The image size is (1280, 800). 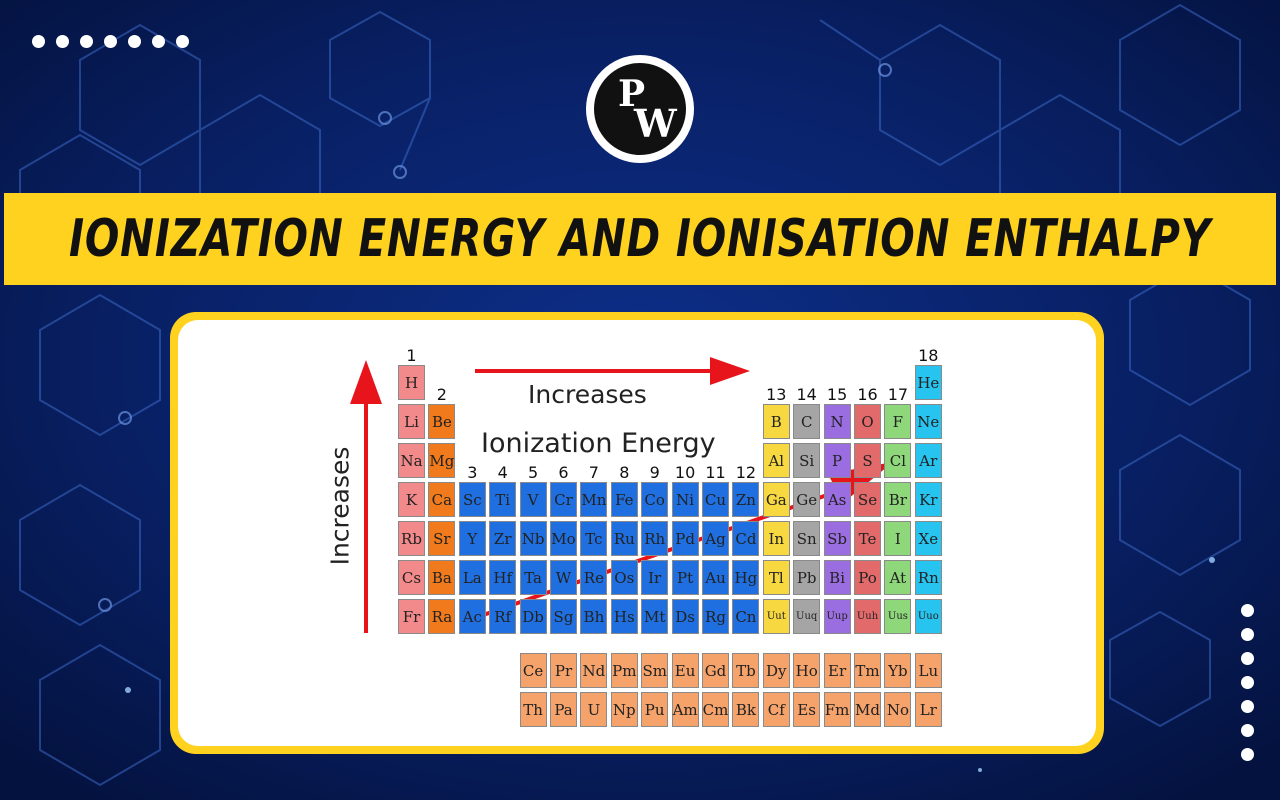 I want to click on element-cell-am: Am, so click(x=685, y=709).